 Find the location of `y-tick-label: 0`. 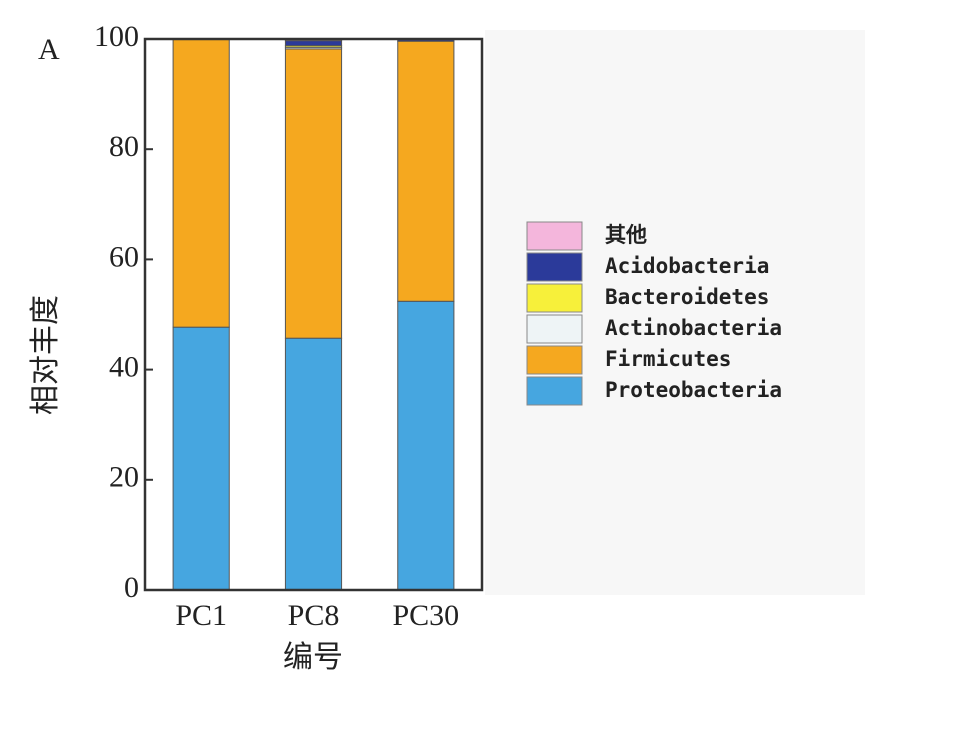

y-tick-label: 0 is located at coordinates (131, 587).